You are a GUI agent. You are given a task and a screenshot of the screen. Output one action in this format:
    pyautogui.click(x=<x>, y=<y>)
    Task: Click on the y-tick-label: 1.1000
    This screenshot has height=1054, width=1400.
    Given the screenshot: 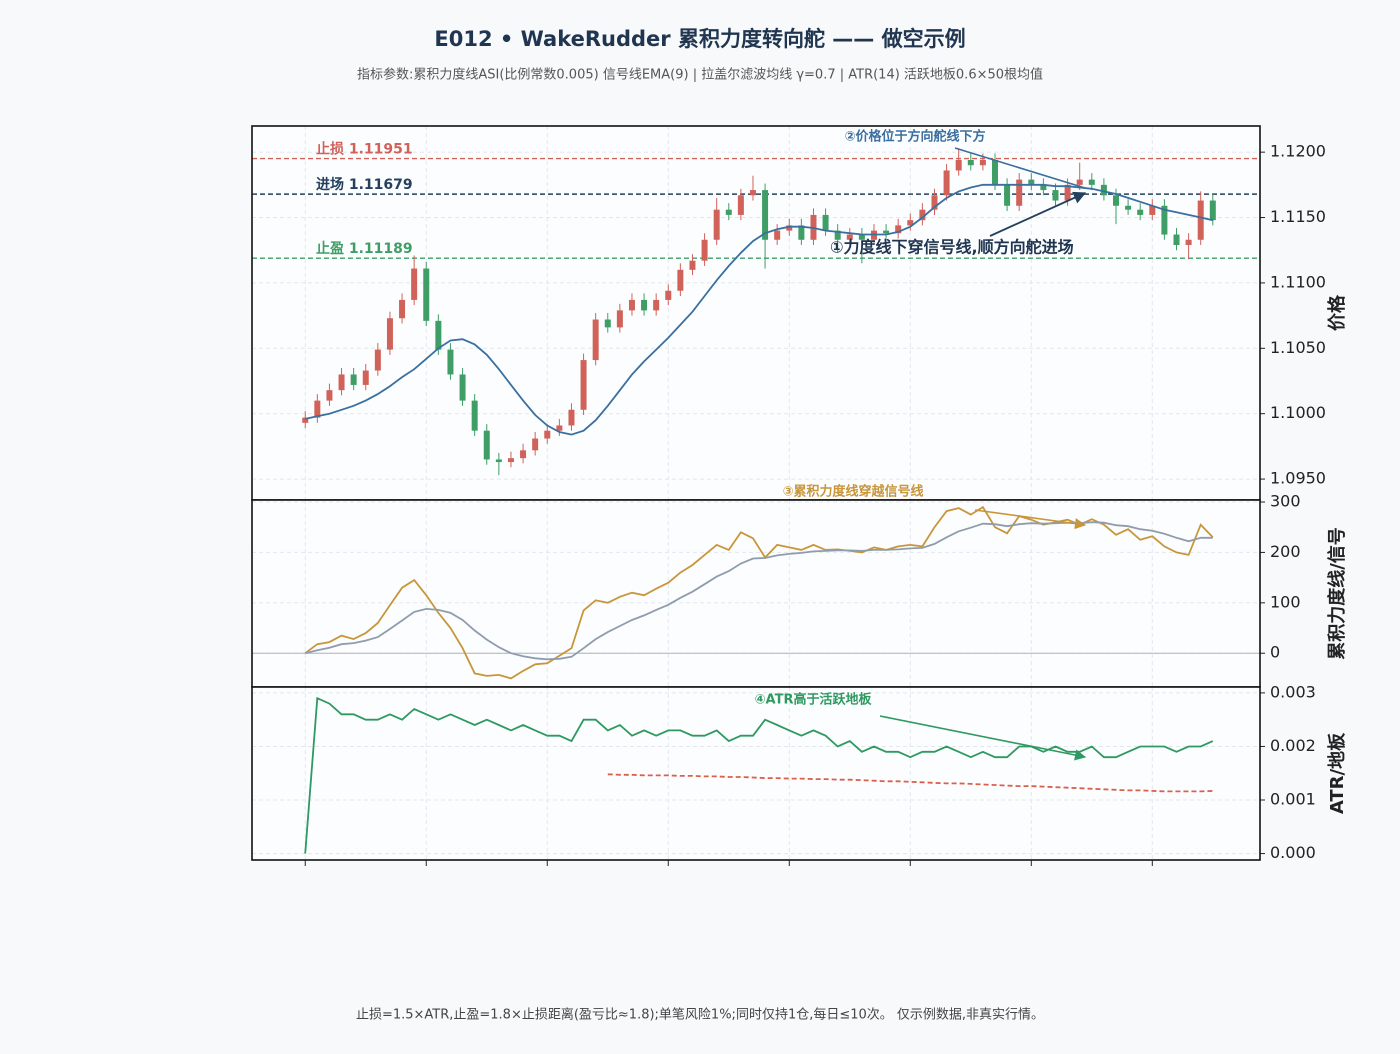 What is the action you would take?
    pyautogui.click(x=1298, y=412)
    